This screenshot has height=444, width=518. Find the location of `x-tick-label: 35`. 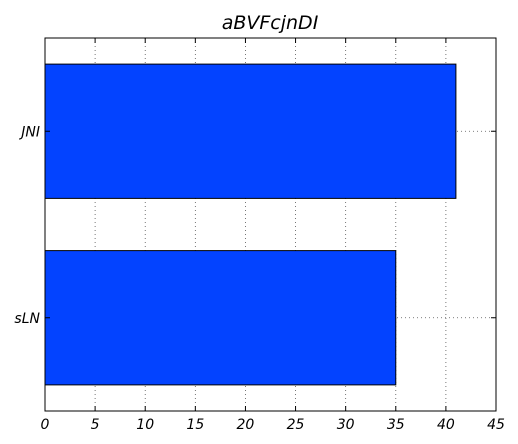

x-tick-label: 35 is located at coordinates (396, 425).